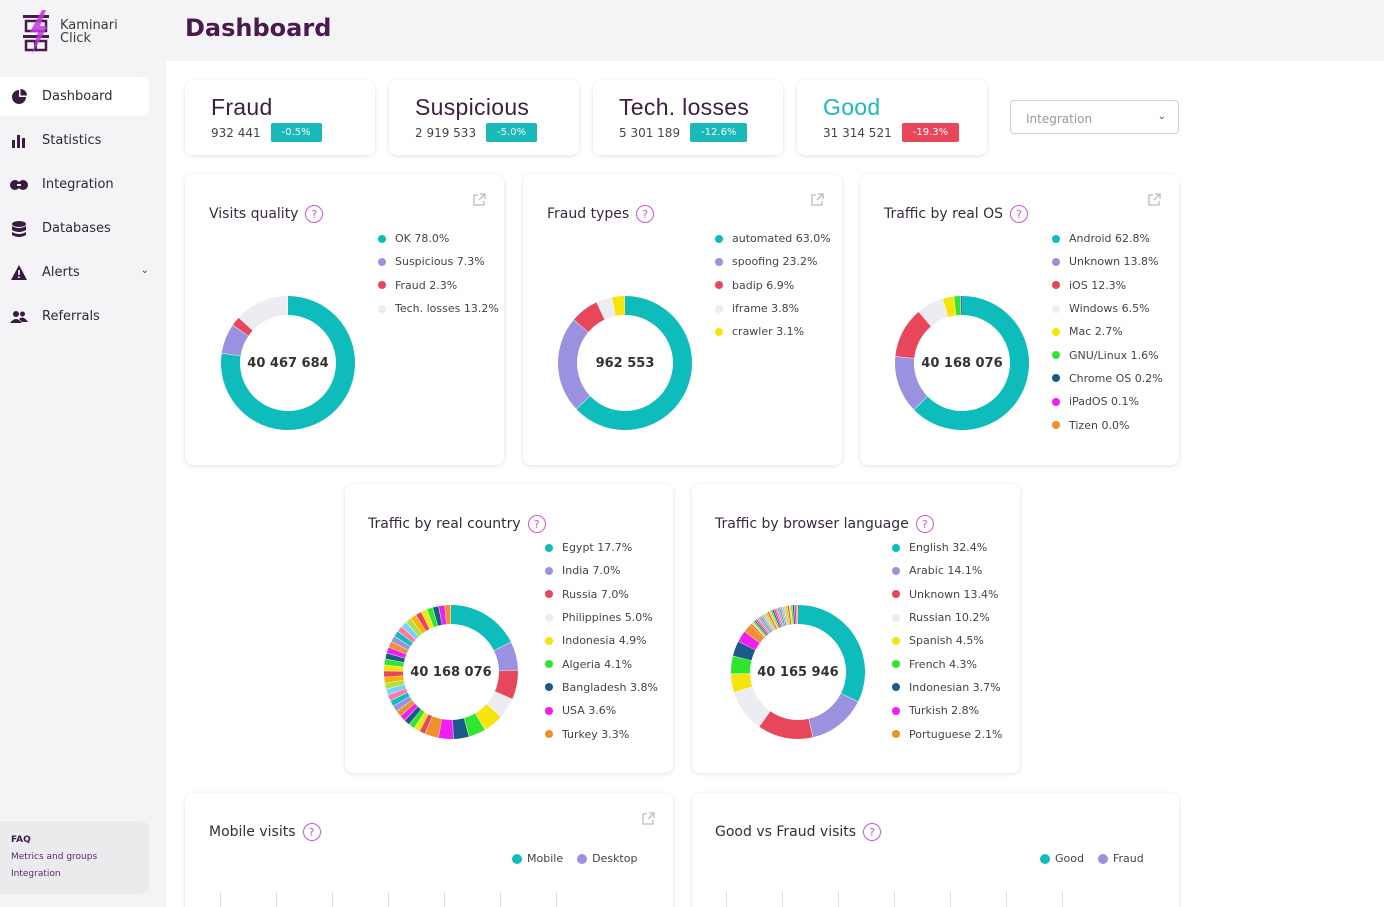 The width and height of the screenshot is (1384, 907). What do you see at coordinates (537, 858) in the screenshot?
I see `legend-item: Mobile` at bounding box center [537, 858].